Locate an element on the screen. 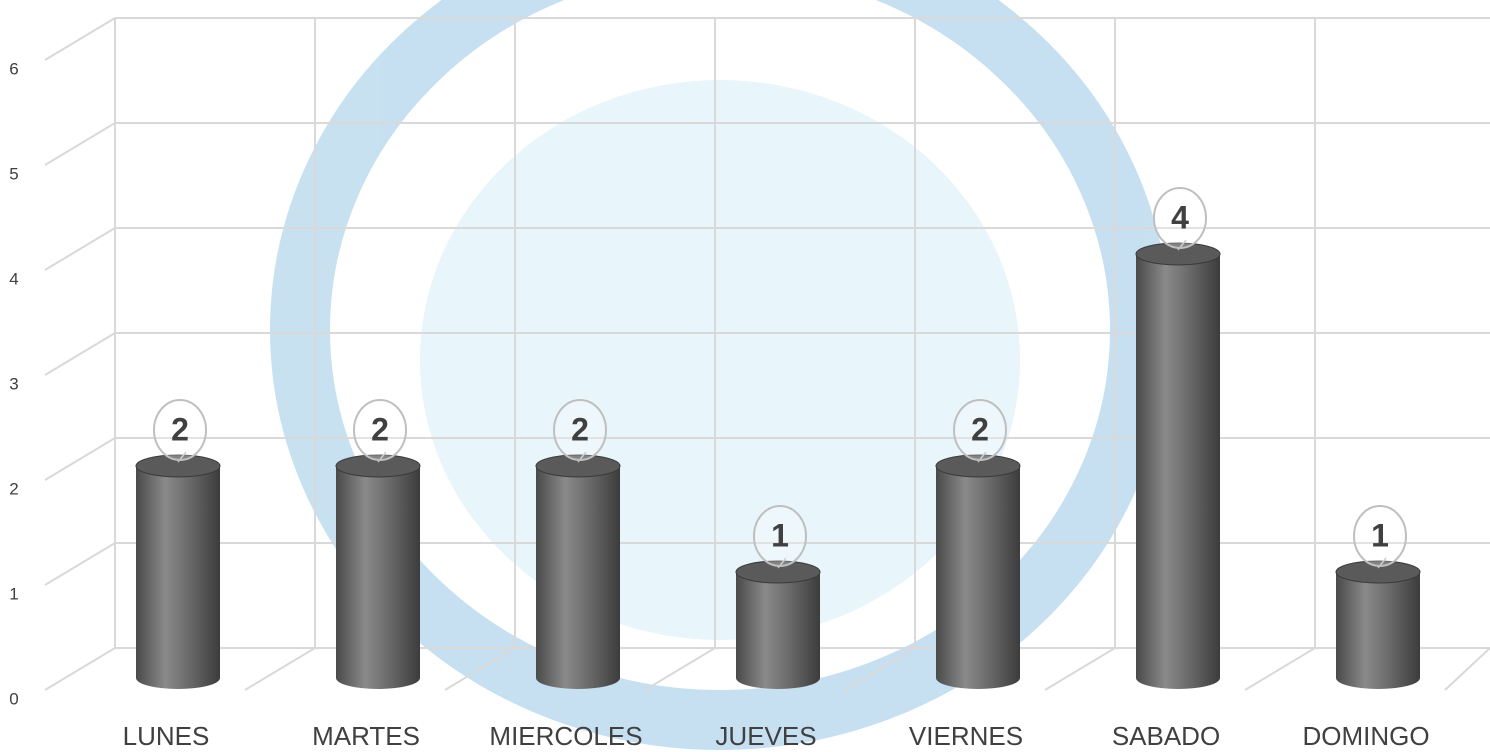 This screenshot has height=752, width=1490. x-tick-label: MIERCOLES is located at coordinates (565, 736).